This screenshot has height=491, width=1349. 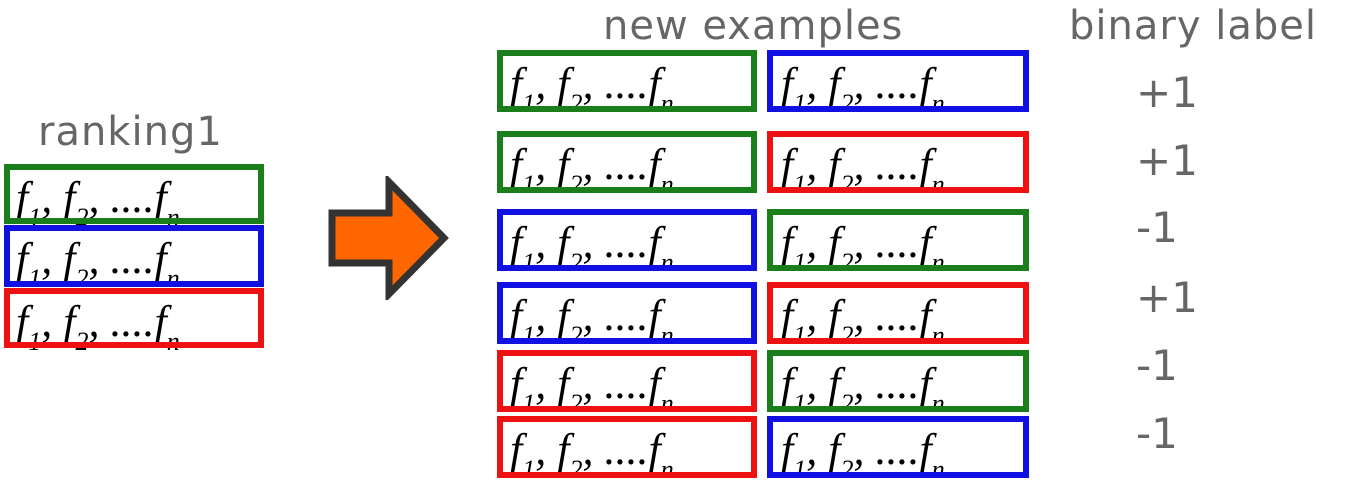 What do you see at coordinates (753, 26) in the screenshot?
I see `new-examples-title: new examples` at bounding box center [753, 26].